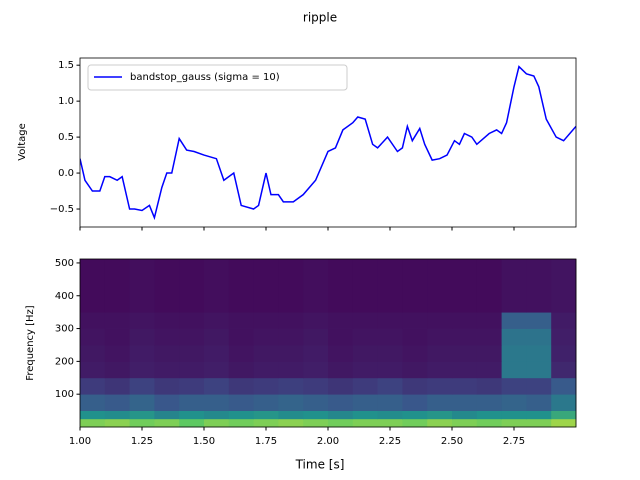  What do you see at coordinates (64, 263) in the screenshot?
I see `y-tick-label: 500` at bounding box center [64, 263].